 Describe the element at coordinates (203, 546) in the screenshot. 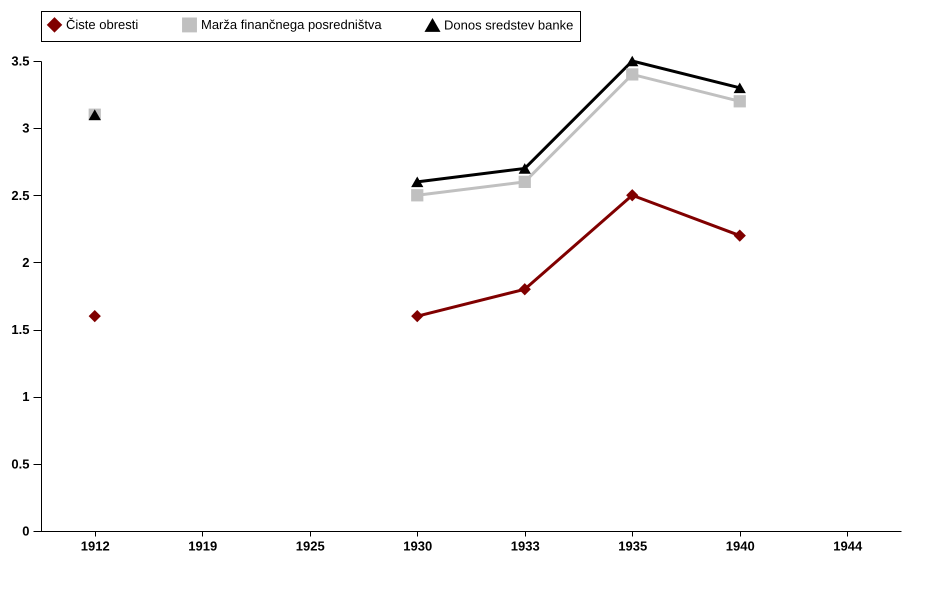

I see `x-tick-label: 1919` at that location.